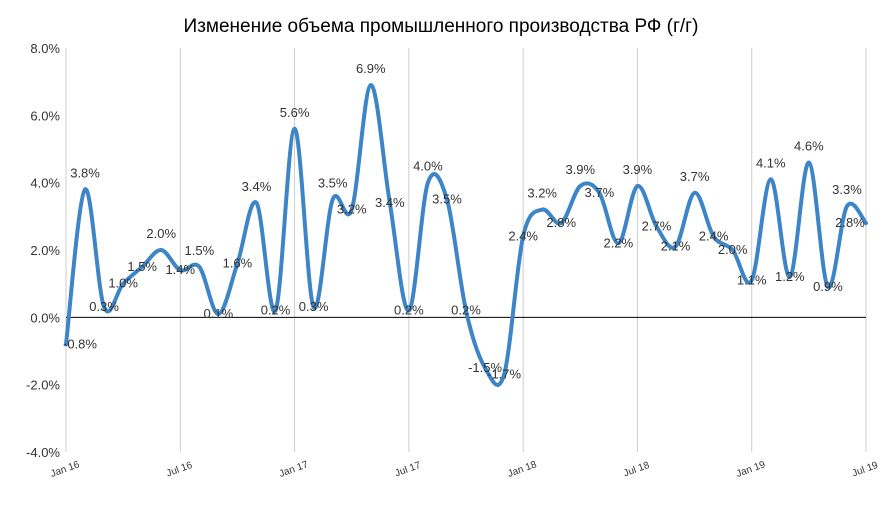 The height and width of the screenshot is (514, 882). Describe the element at coordinates (504, 374) in the screenshot. I see `data-label: -1.7%` at that location.